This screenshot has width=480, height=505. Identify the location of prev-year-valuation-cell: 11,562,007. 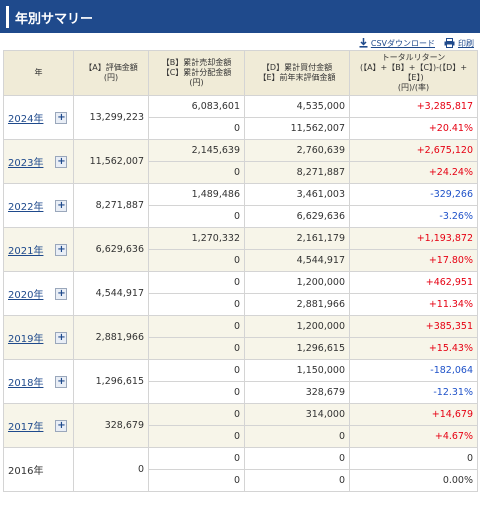
(297, 128).